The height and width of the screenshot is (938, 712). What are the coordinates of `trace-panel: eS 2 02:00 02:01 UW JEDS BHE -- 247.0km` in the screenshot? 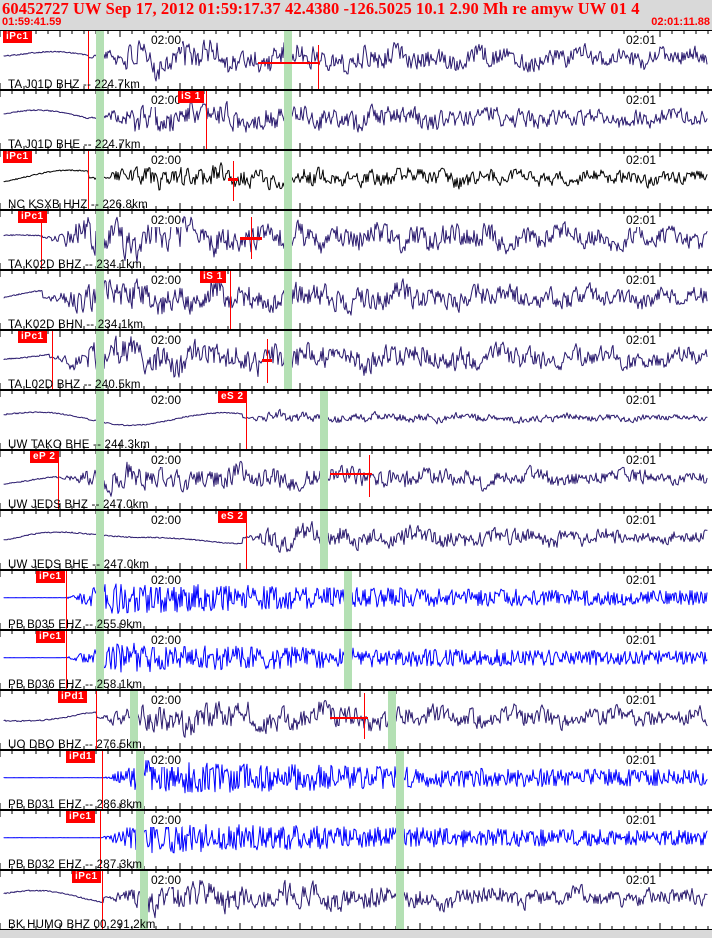 It's located at (356, 540).